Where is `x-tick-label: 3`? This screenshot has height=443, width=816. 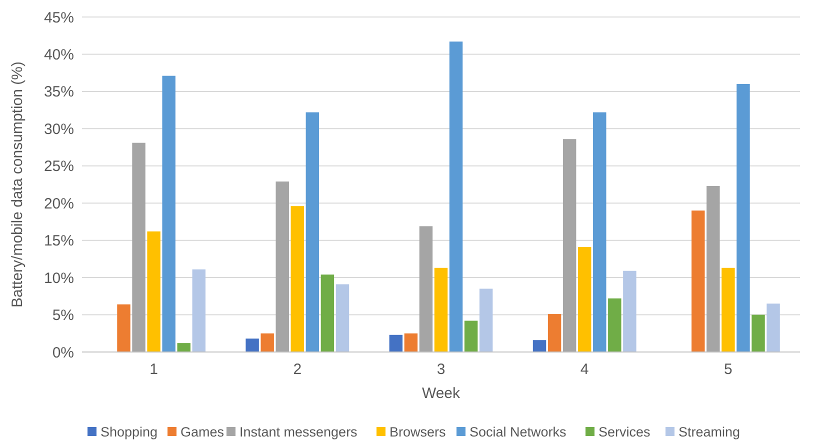 x-tick-label: 3 is located at coordinates (441, 369).